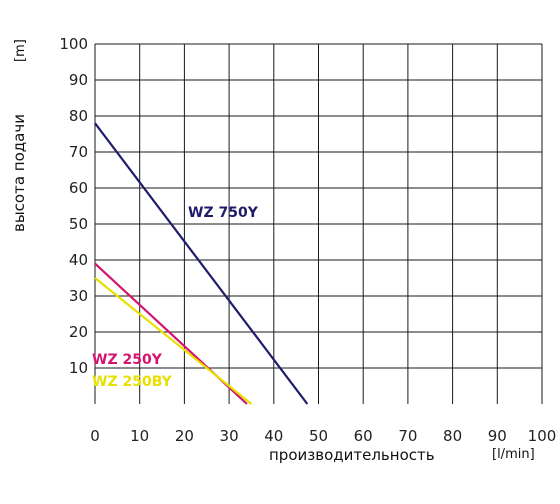 The width and height of the screenshot is (560, 504). What do you see at coordinates (223, 213) in the screenshot?
I see `series-label: WZ 750Y` at bounding box center [223, 213].